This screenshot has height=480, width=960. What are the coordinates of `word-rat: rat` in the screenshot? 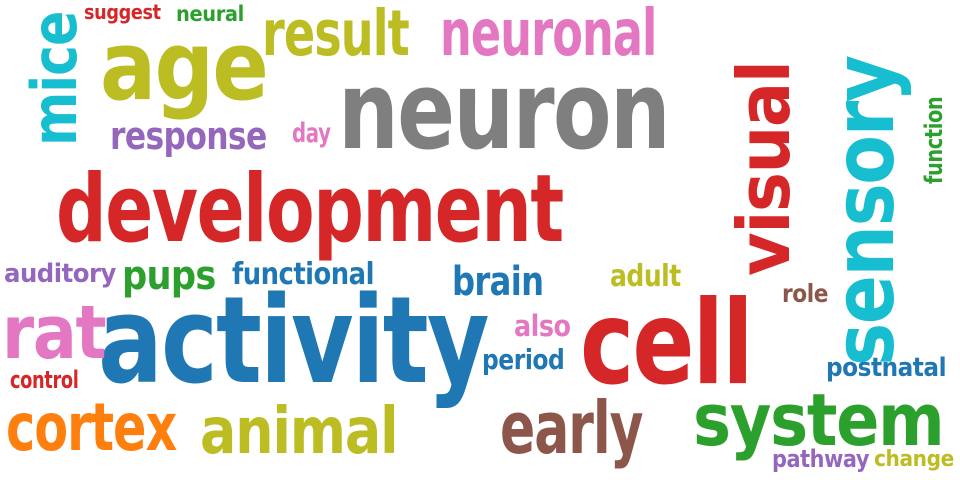 It's located at (54, 333).